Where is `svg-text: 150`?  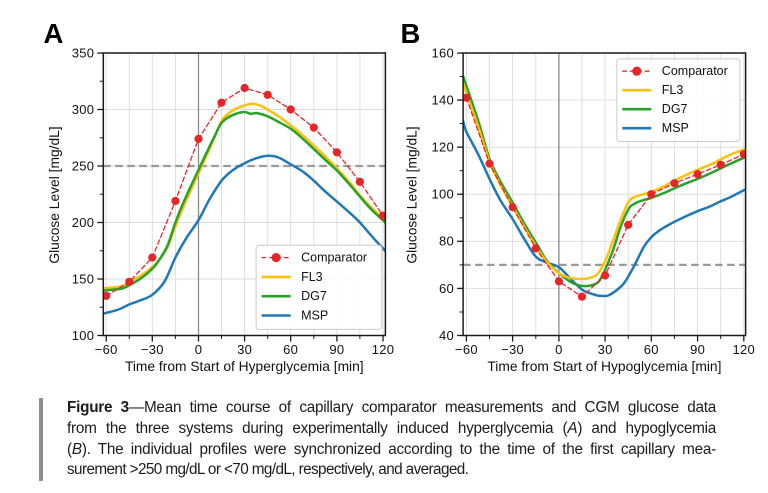 svg-text: 150 is located at coordinates (83, 278).